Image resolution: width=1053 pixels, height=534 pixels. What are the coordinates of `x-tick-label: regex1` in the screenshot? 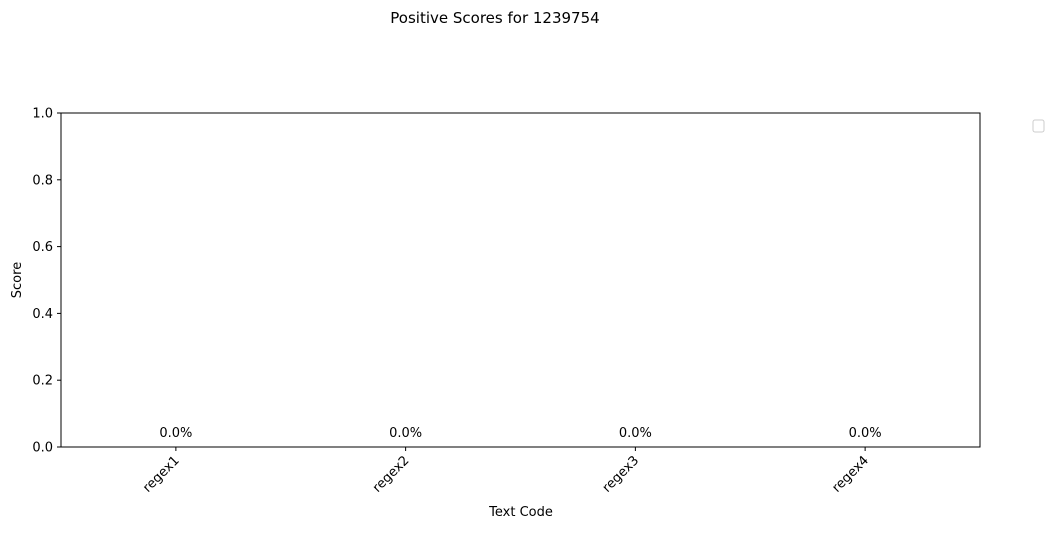 It's located at (161, 474).